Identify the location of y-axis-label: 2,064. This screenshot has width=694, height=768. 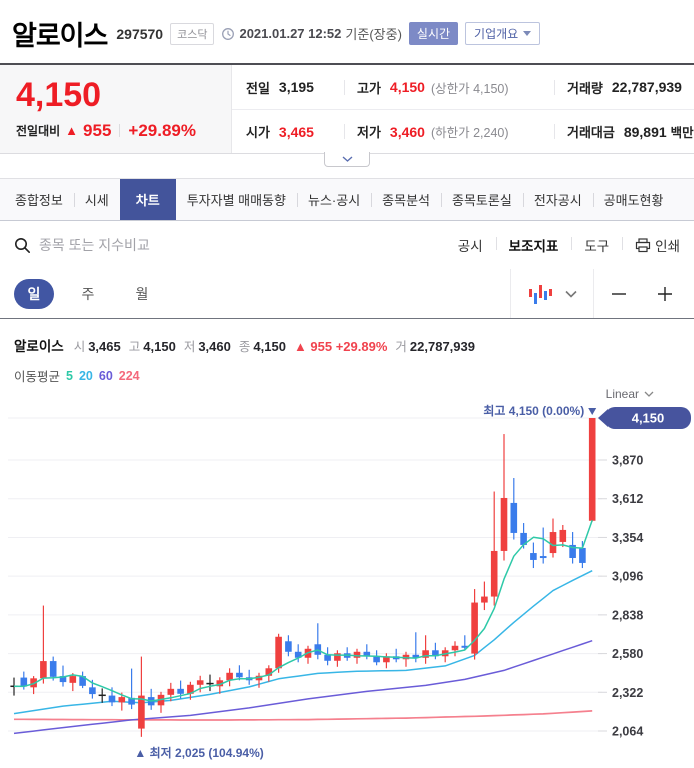
(627, 732).